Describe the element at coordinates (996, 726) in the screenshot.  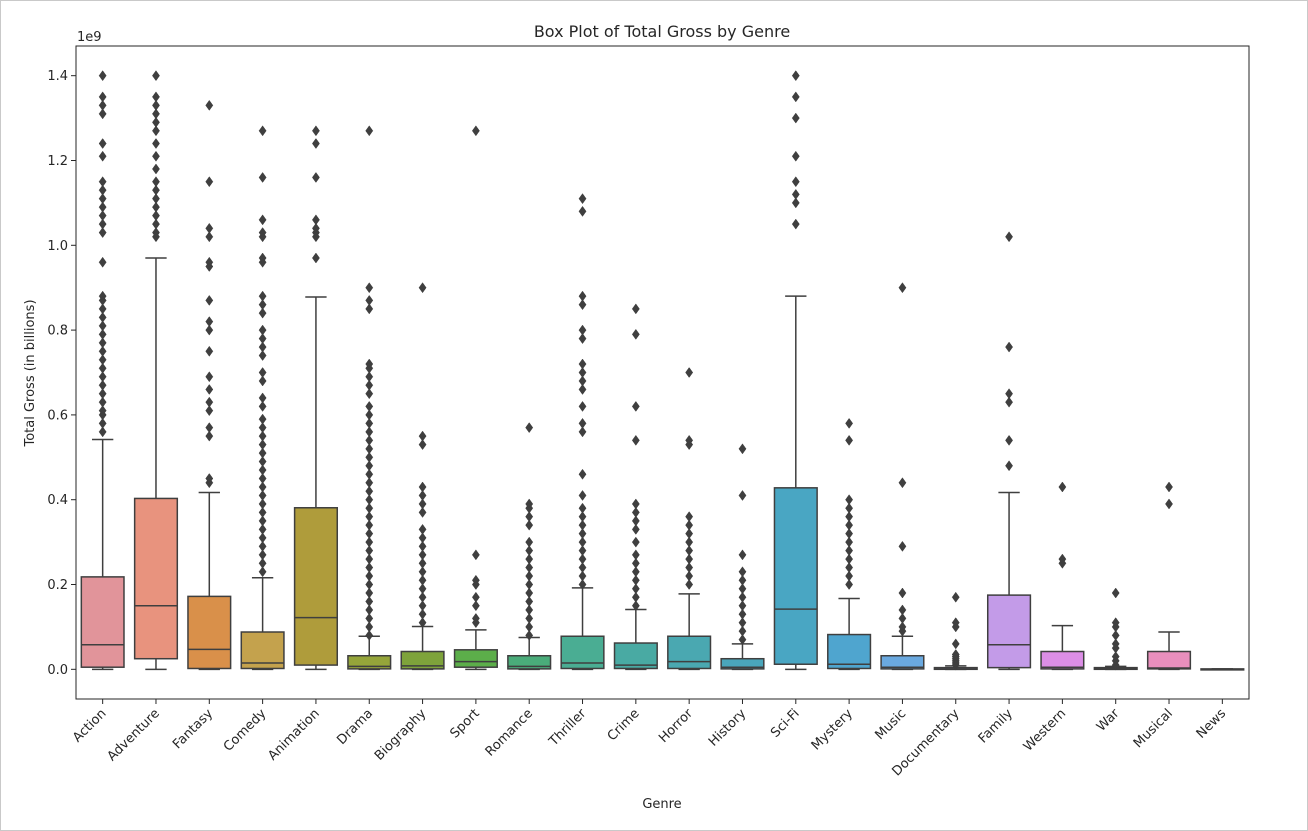
I see `x-tick-label: Family` at that location.